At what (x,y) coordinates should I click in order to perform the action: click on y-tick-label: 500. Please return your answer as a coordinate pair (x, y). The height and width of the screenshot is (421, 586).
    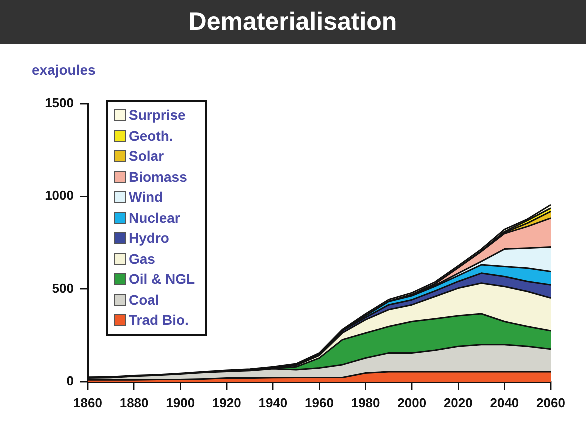
    Looking at the image, I should click on (63, 288).